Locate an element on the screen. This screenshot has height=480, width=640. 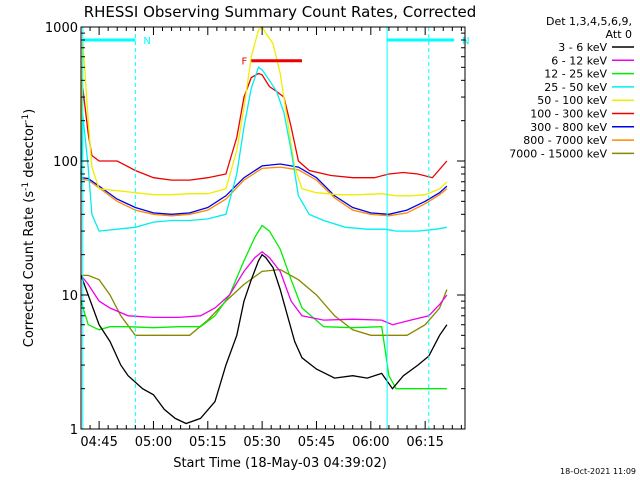
y-axis-label-sup2: -1 is located at coordinates (26, 118).